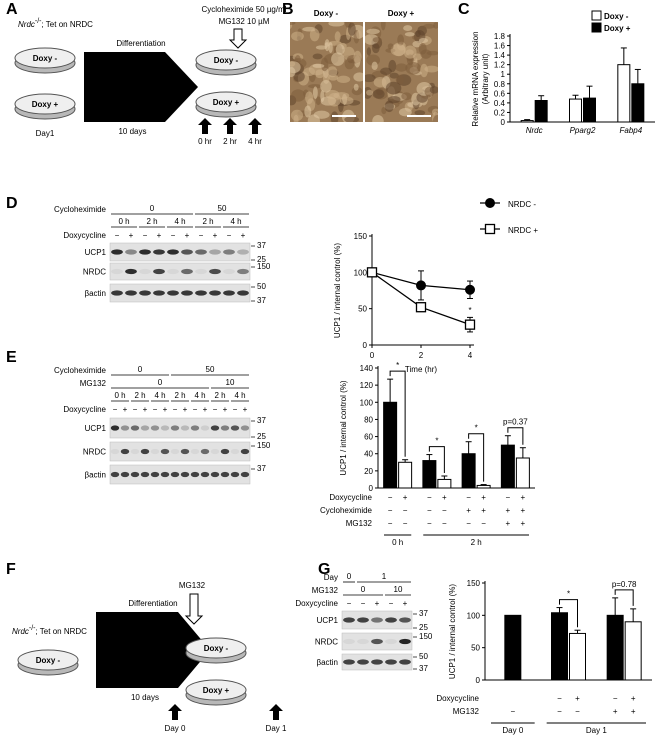 The width and height of the screenshot is (668, 742). I want to click on genotype-name: Nrdc, so click(26, 24).